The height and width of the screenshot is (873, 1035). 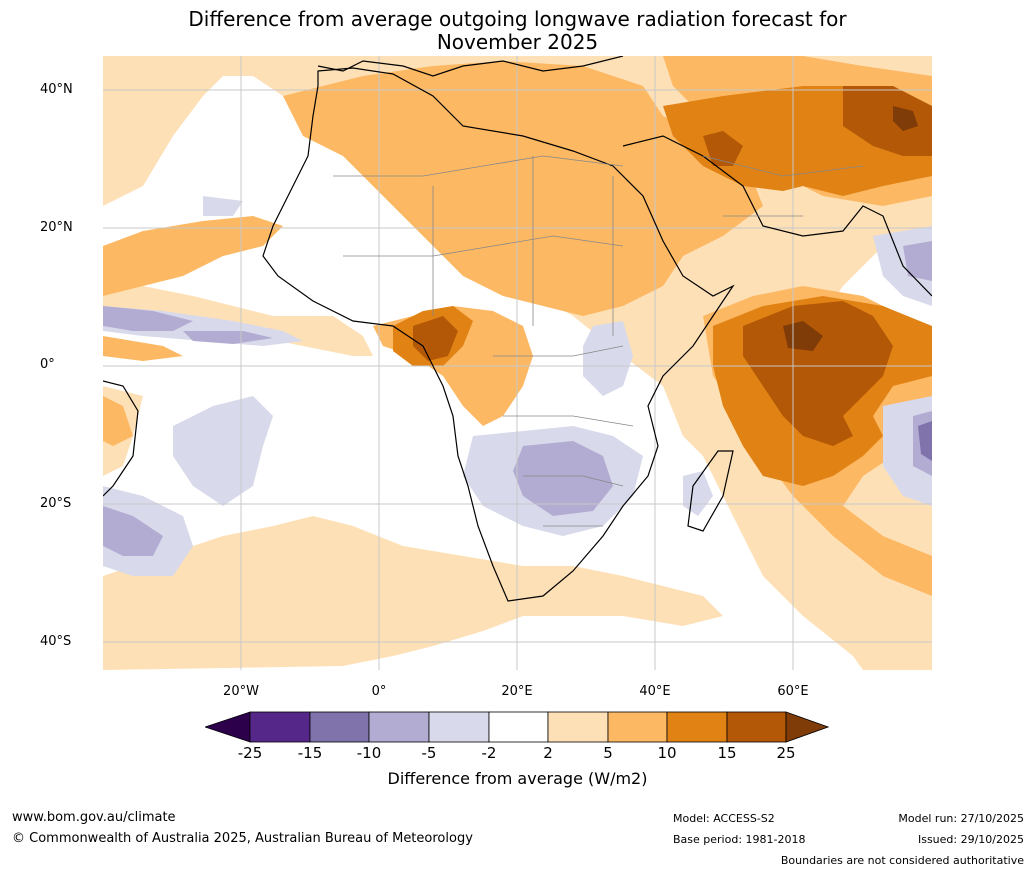 I want to click on lat-label-40s: 40°S, so click(x=56, y=641).